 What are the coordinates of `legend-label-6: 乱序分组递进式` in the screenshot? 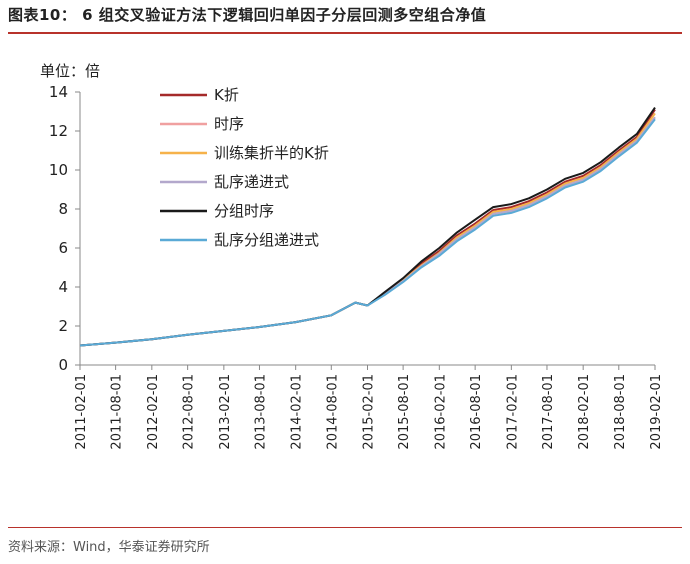 It's located at (266, 240).